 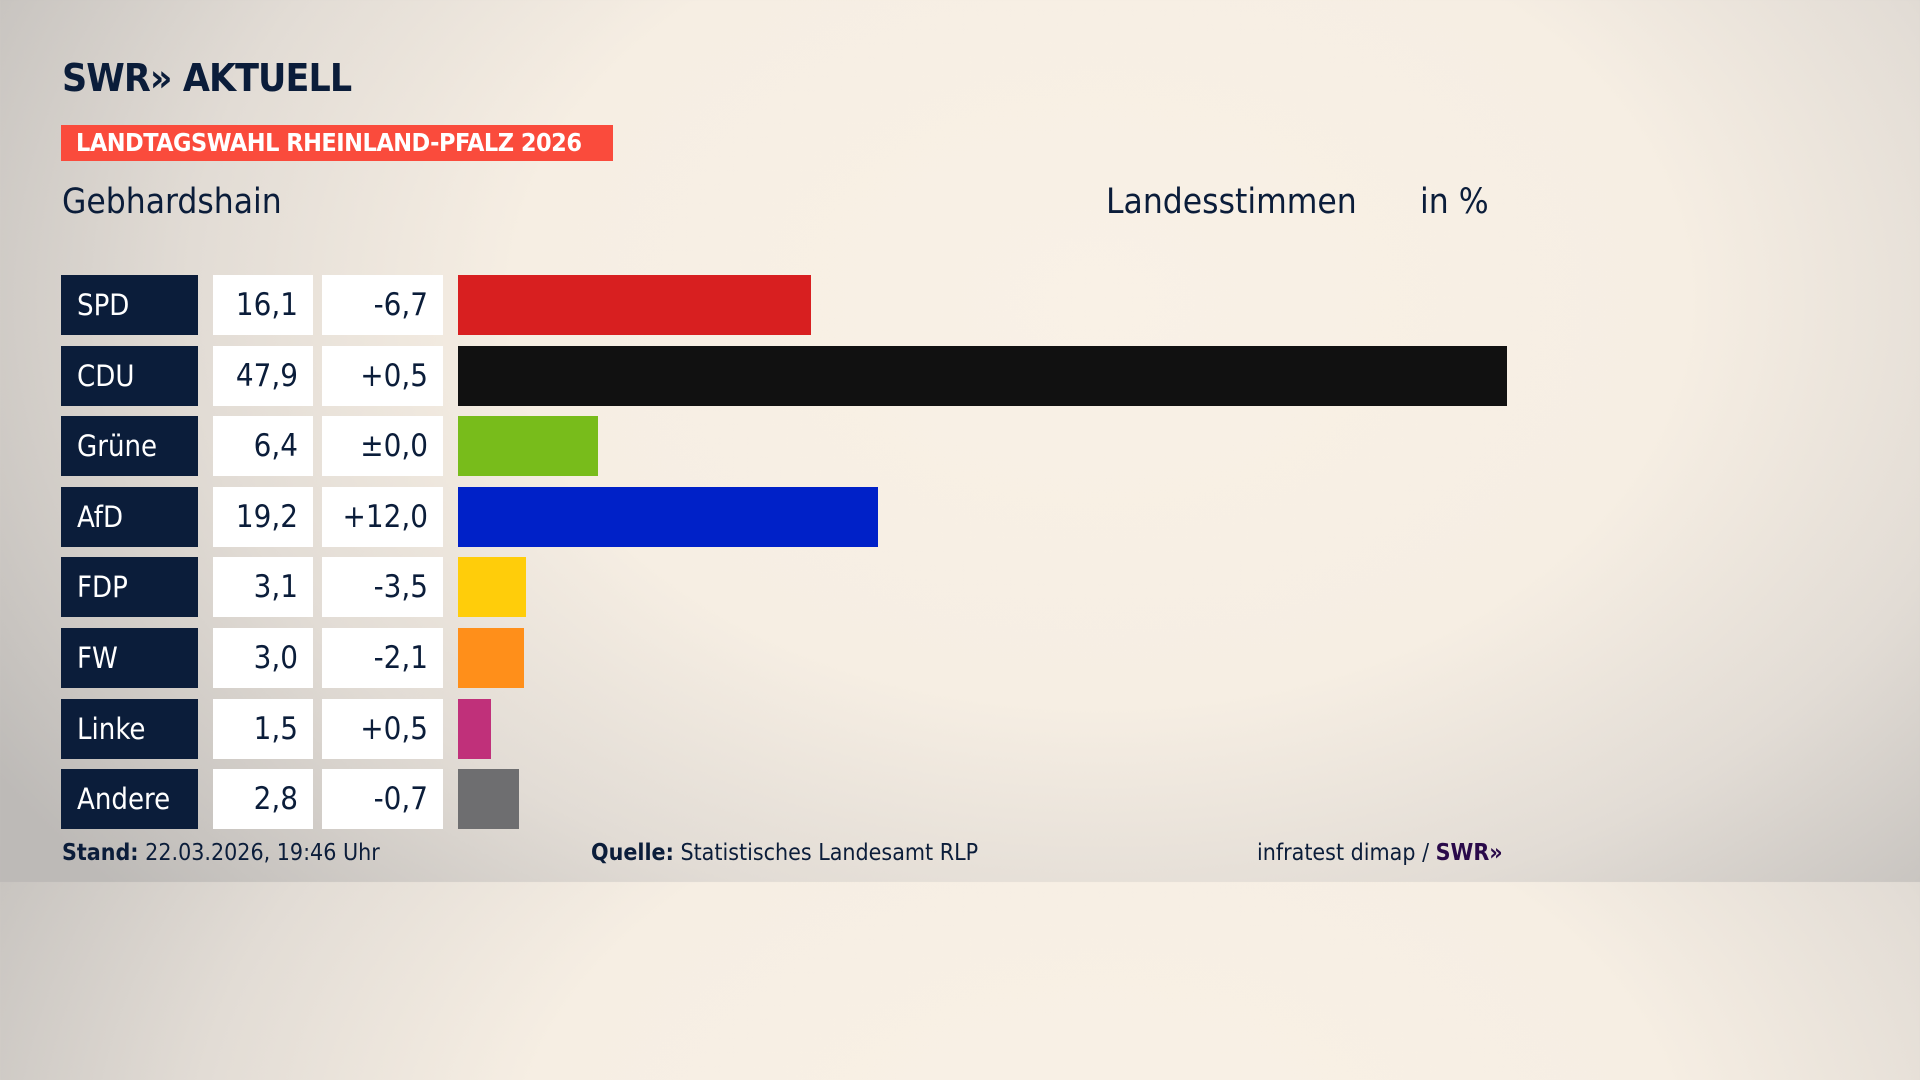 I want to click on party-name: AfD, so click(x=129, y=516).